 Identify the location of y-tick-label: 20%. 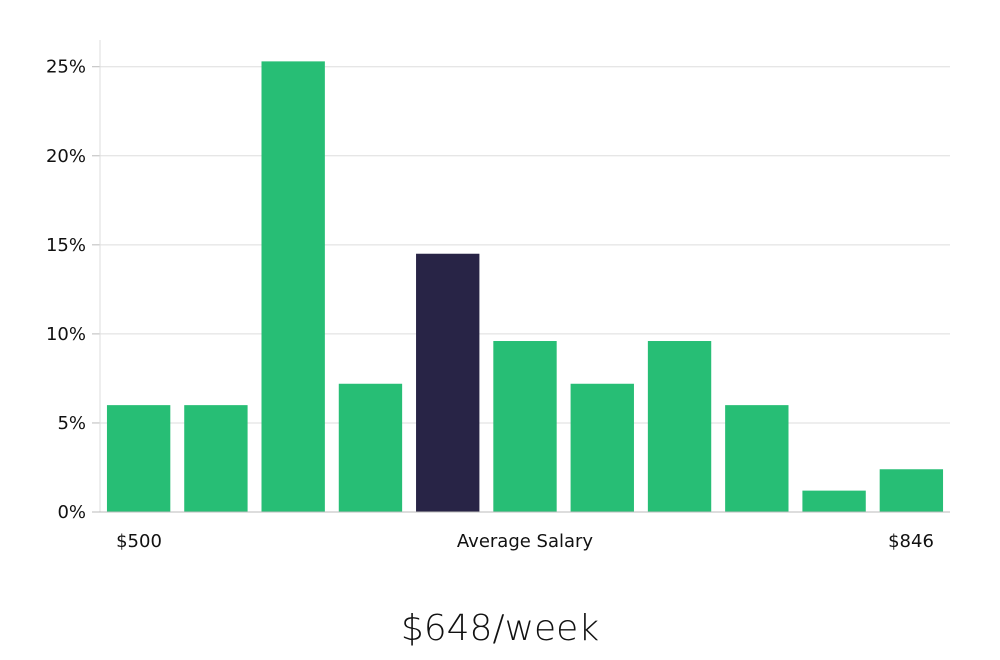
(66, 156).